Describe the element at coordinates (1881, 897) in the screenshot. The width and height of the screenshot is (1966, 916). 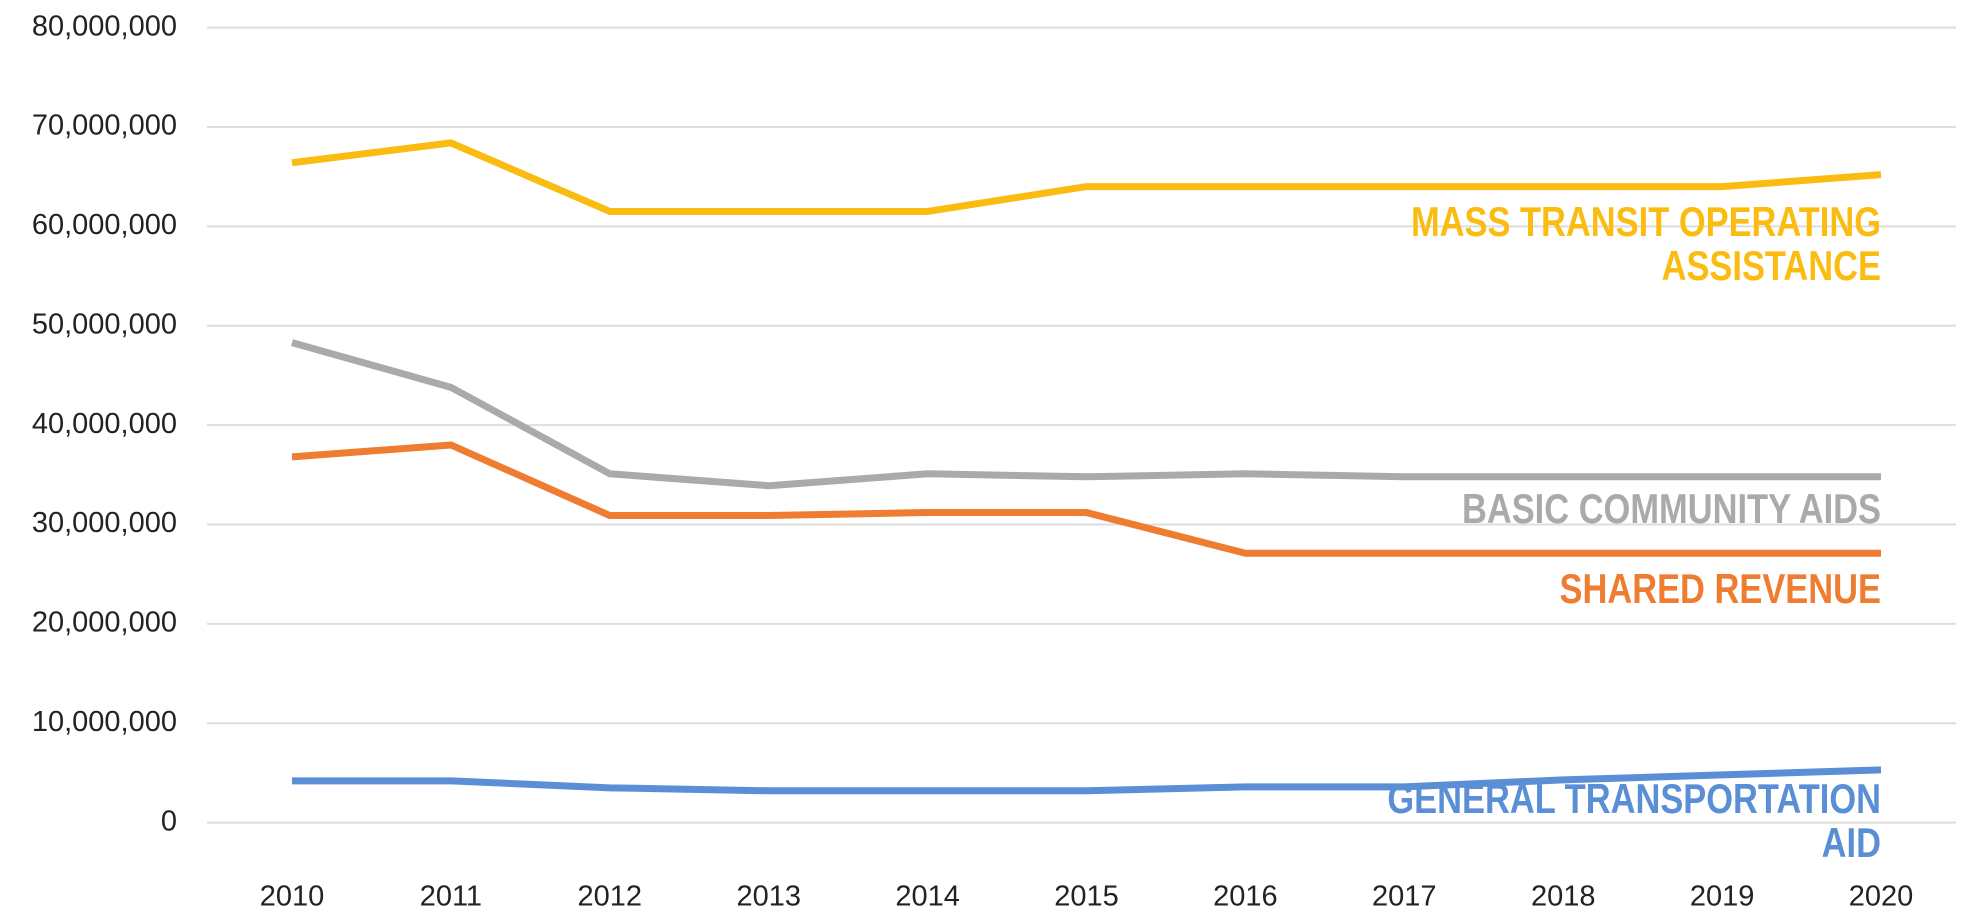
I see `x-tick-label: 2020` at that location.